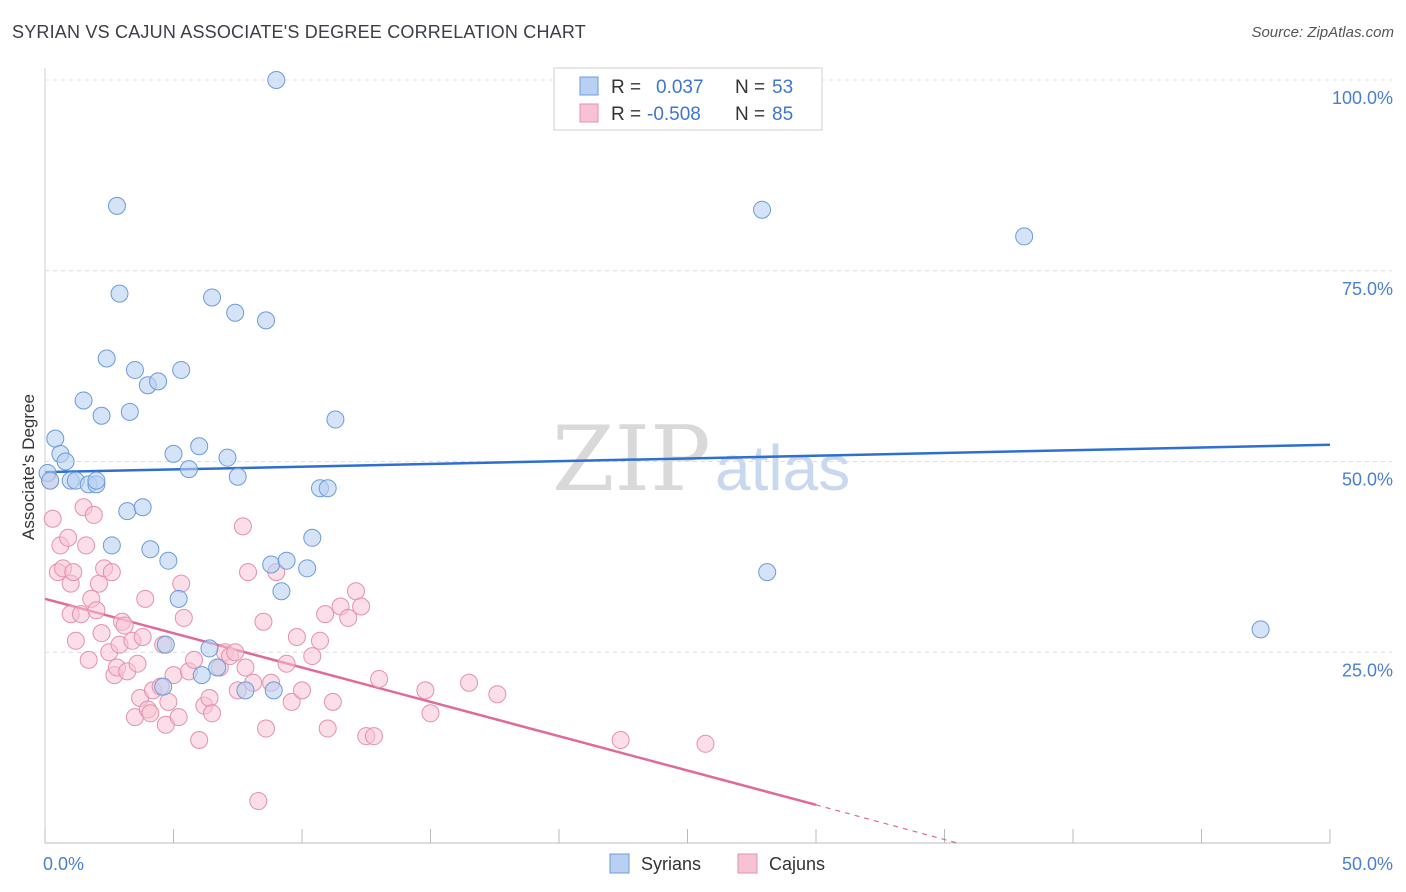  Describe the element at coordinates (1322, 32) in the screenshot. I see `source-credit: Source: ZipAtlas.com` at that location.